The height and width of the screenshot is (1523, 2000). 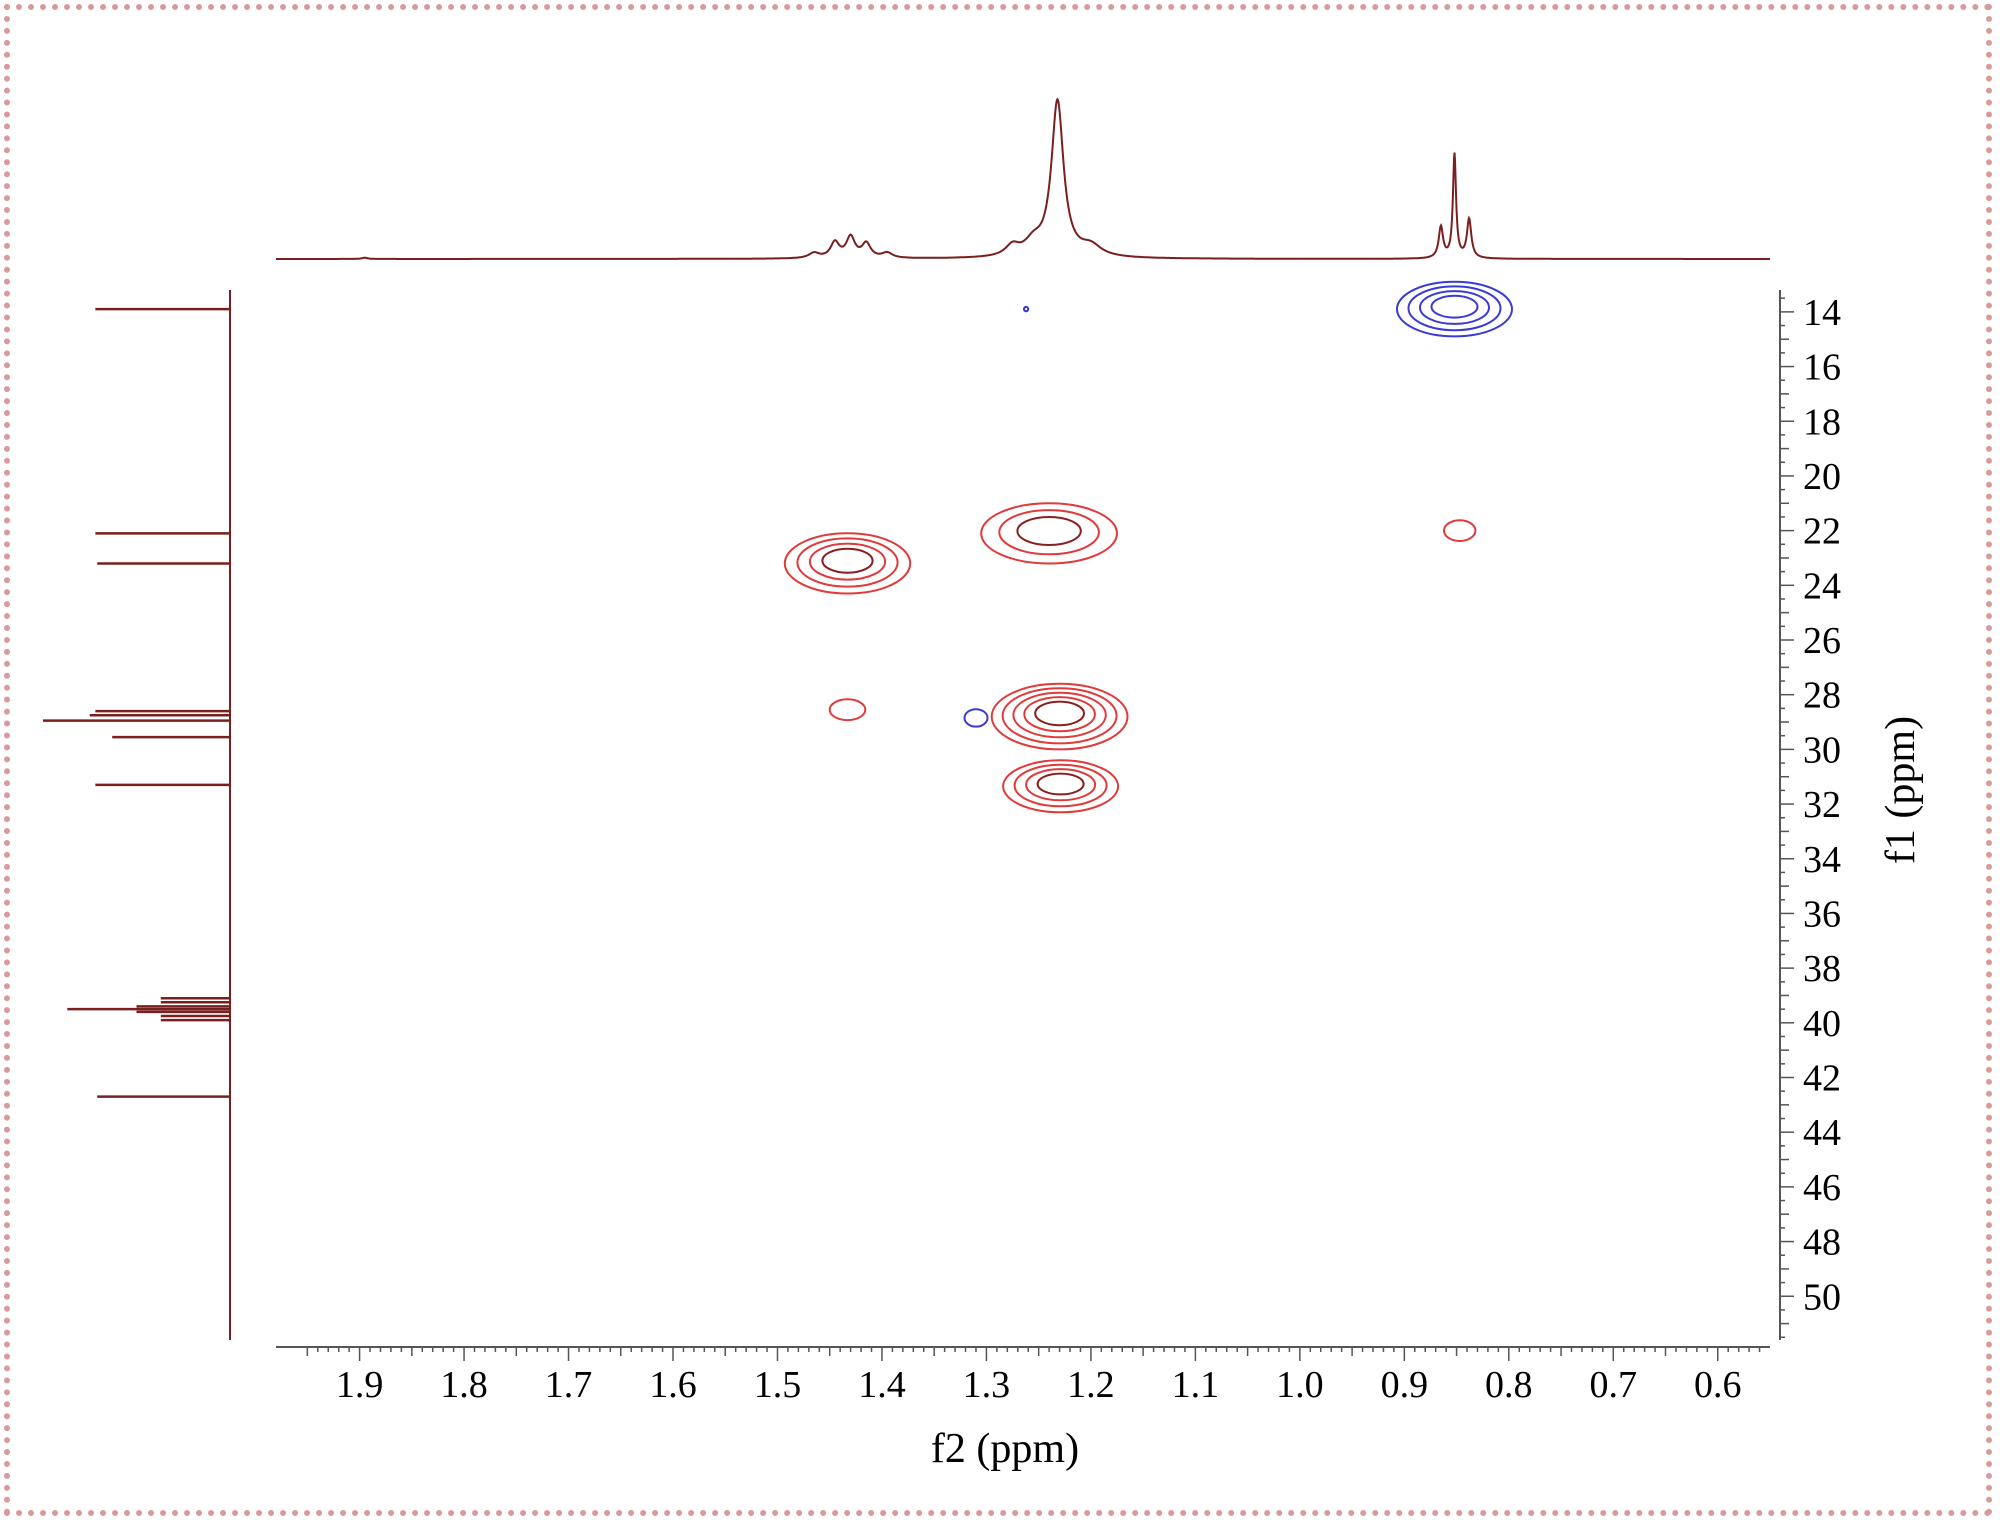 I want to click on x-tick-label: 0.7, so click(x=1614, y=1385).